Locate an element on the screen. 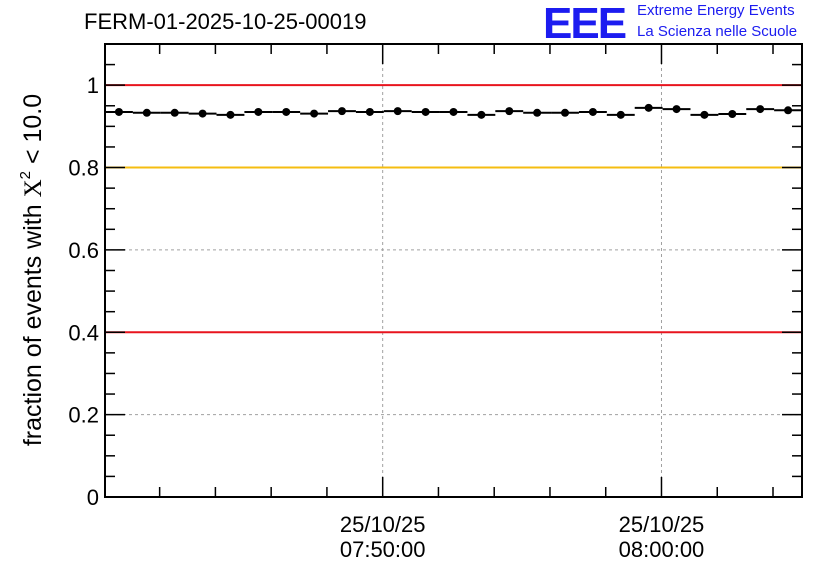 Image resolution: width=836 pixels, height=572 pixels. x-tick-label-time: 07:50:00 is located at coordinates (383, 549).